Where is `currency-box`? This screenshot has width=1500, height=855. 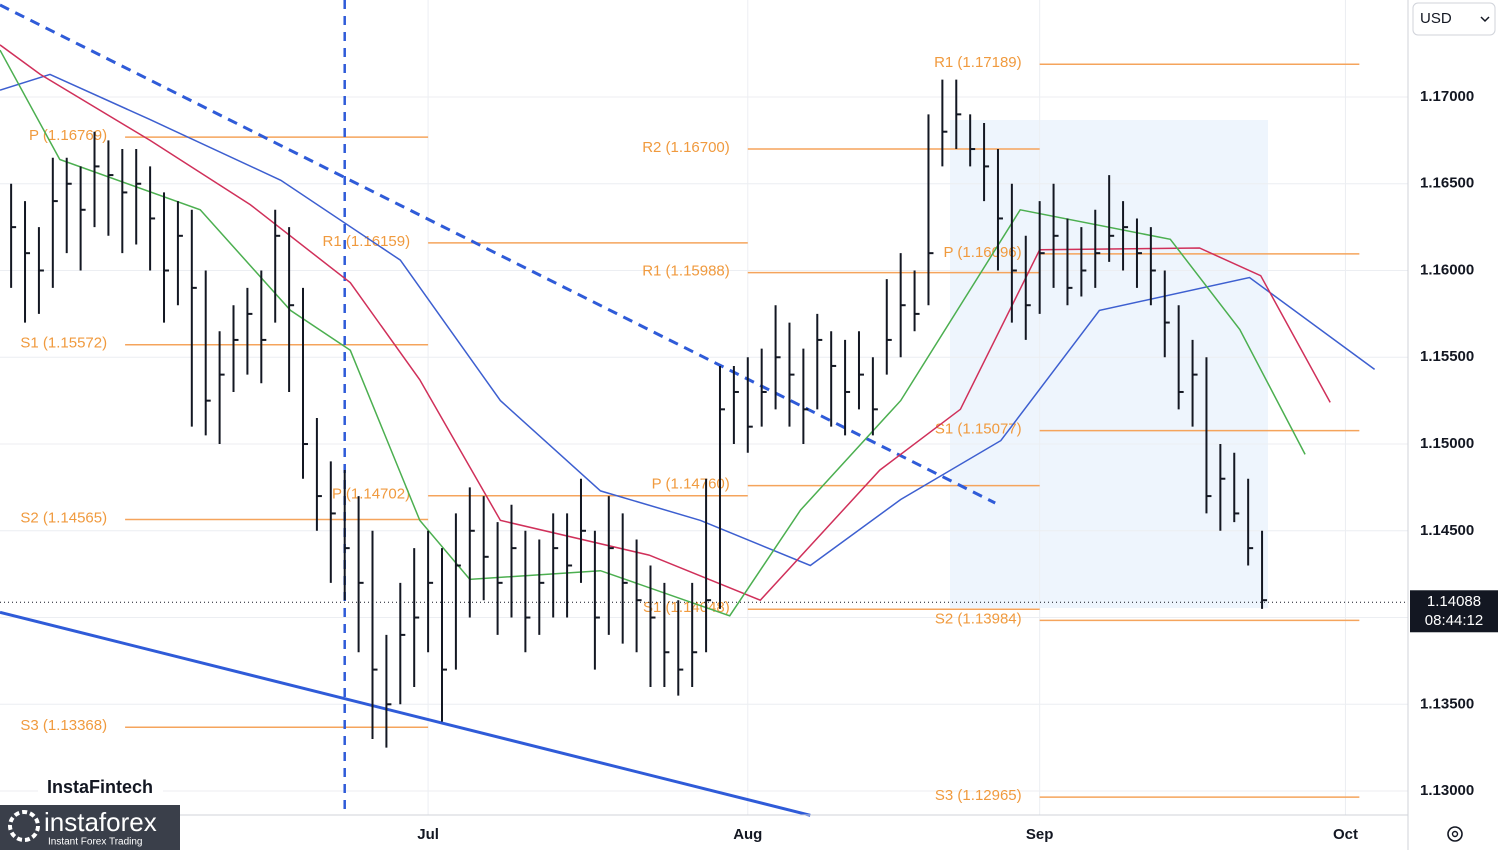
currency-box is located at coordinates (1454, 19).